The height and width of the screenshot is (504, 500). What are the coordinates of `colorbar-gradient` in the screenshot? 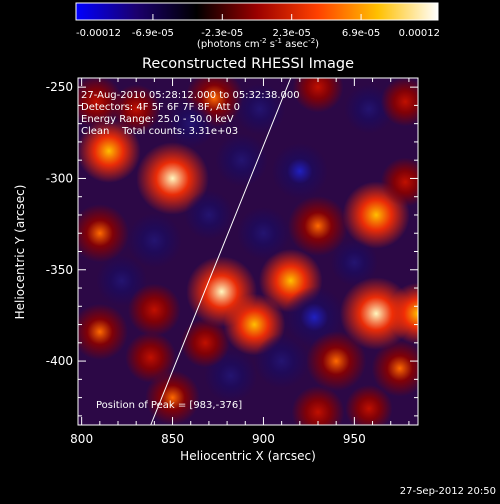 It's located at (257, 11).